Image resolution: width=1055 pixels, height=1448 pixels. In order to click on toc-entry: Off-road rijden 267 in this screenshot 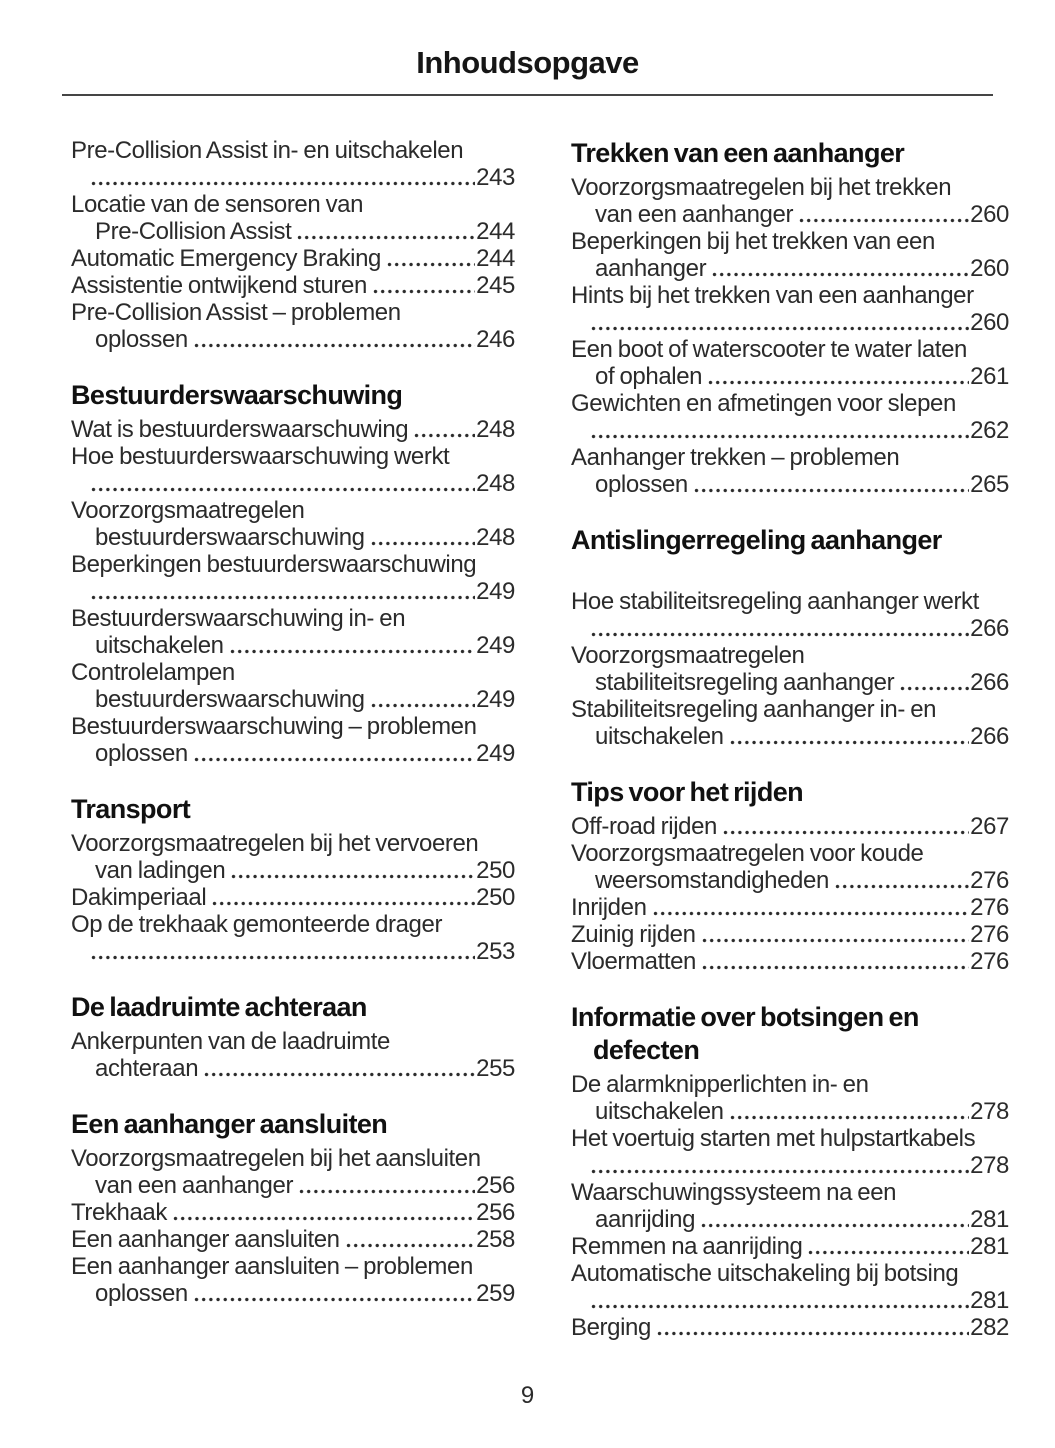, I will do `click(790, 826)`.